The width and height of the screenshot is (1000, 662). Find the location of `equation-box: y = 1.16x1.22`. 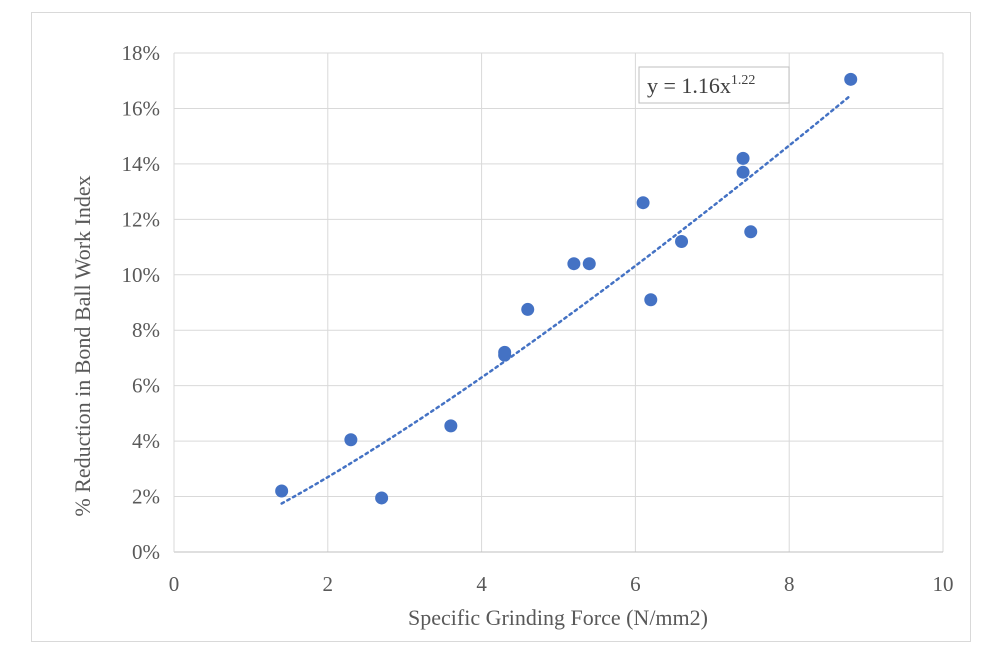

equation-box: y = 1.16x1.22 is located at coordinates (714, 85).